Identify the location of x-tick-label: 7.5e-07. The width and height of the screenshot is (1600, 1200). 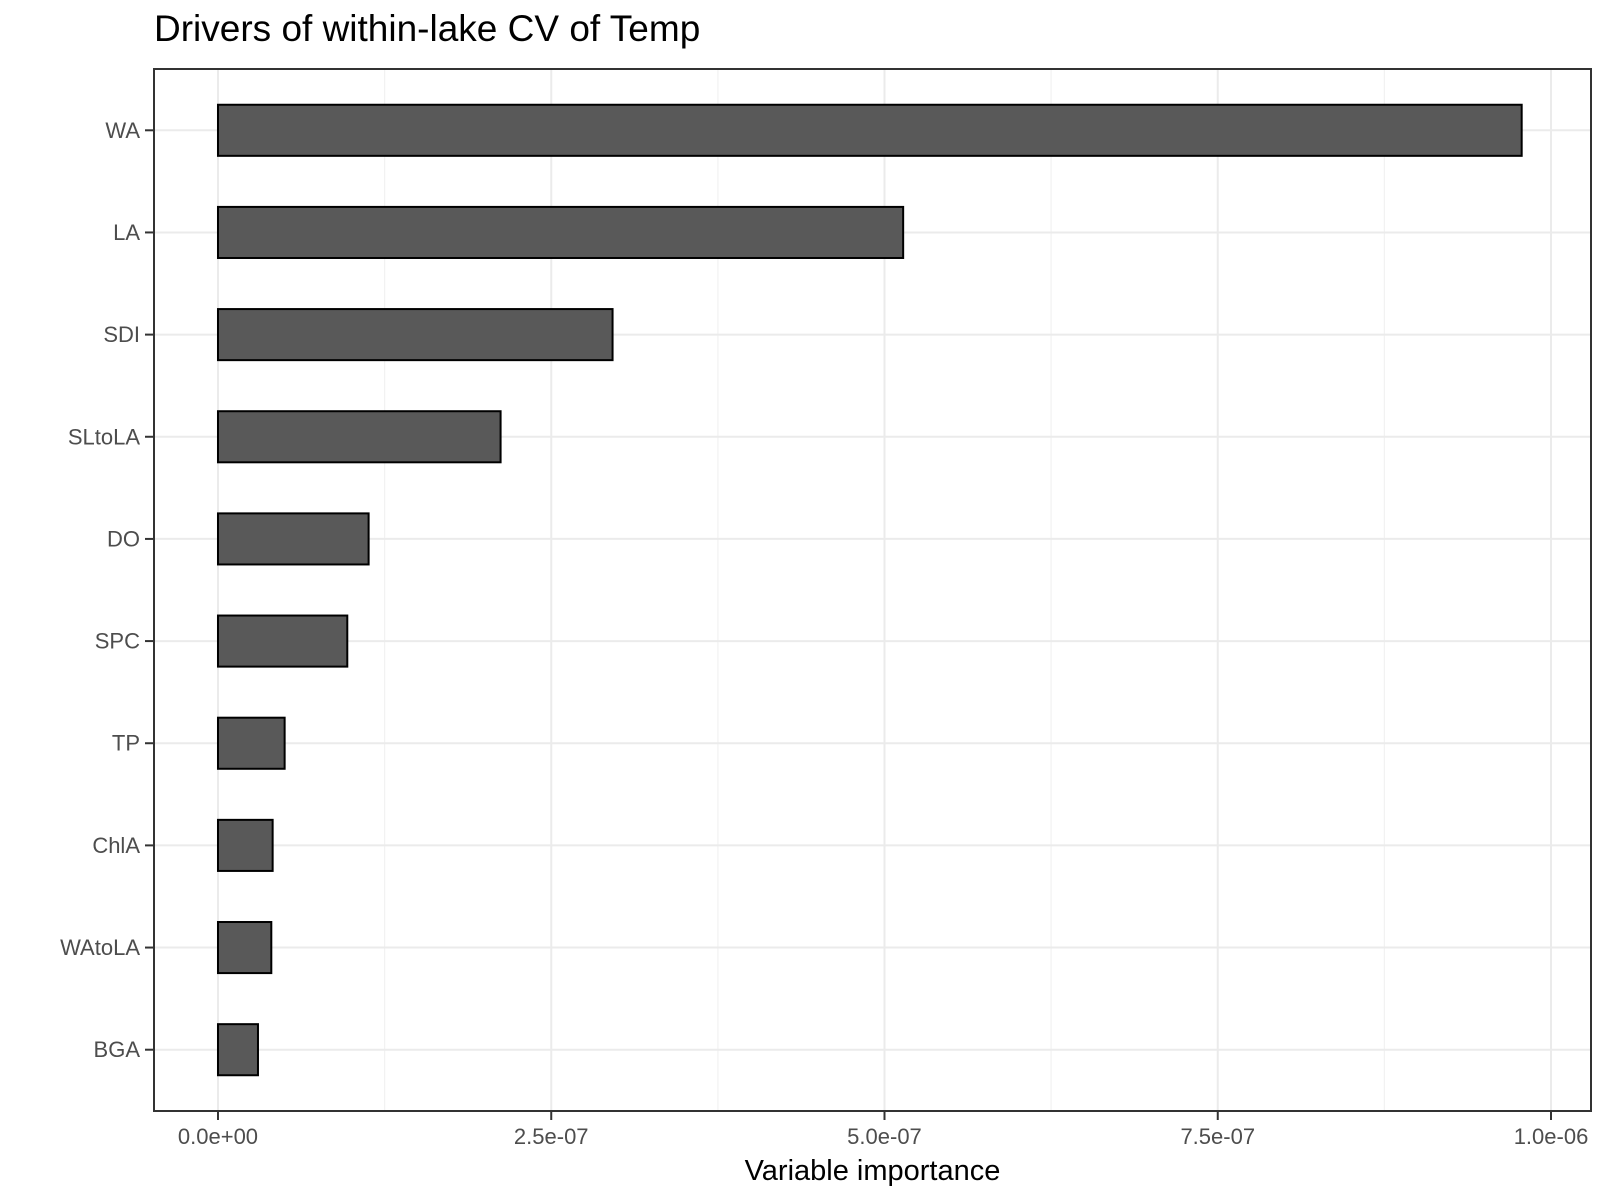
(1217, 1136).